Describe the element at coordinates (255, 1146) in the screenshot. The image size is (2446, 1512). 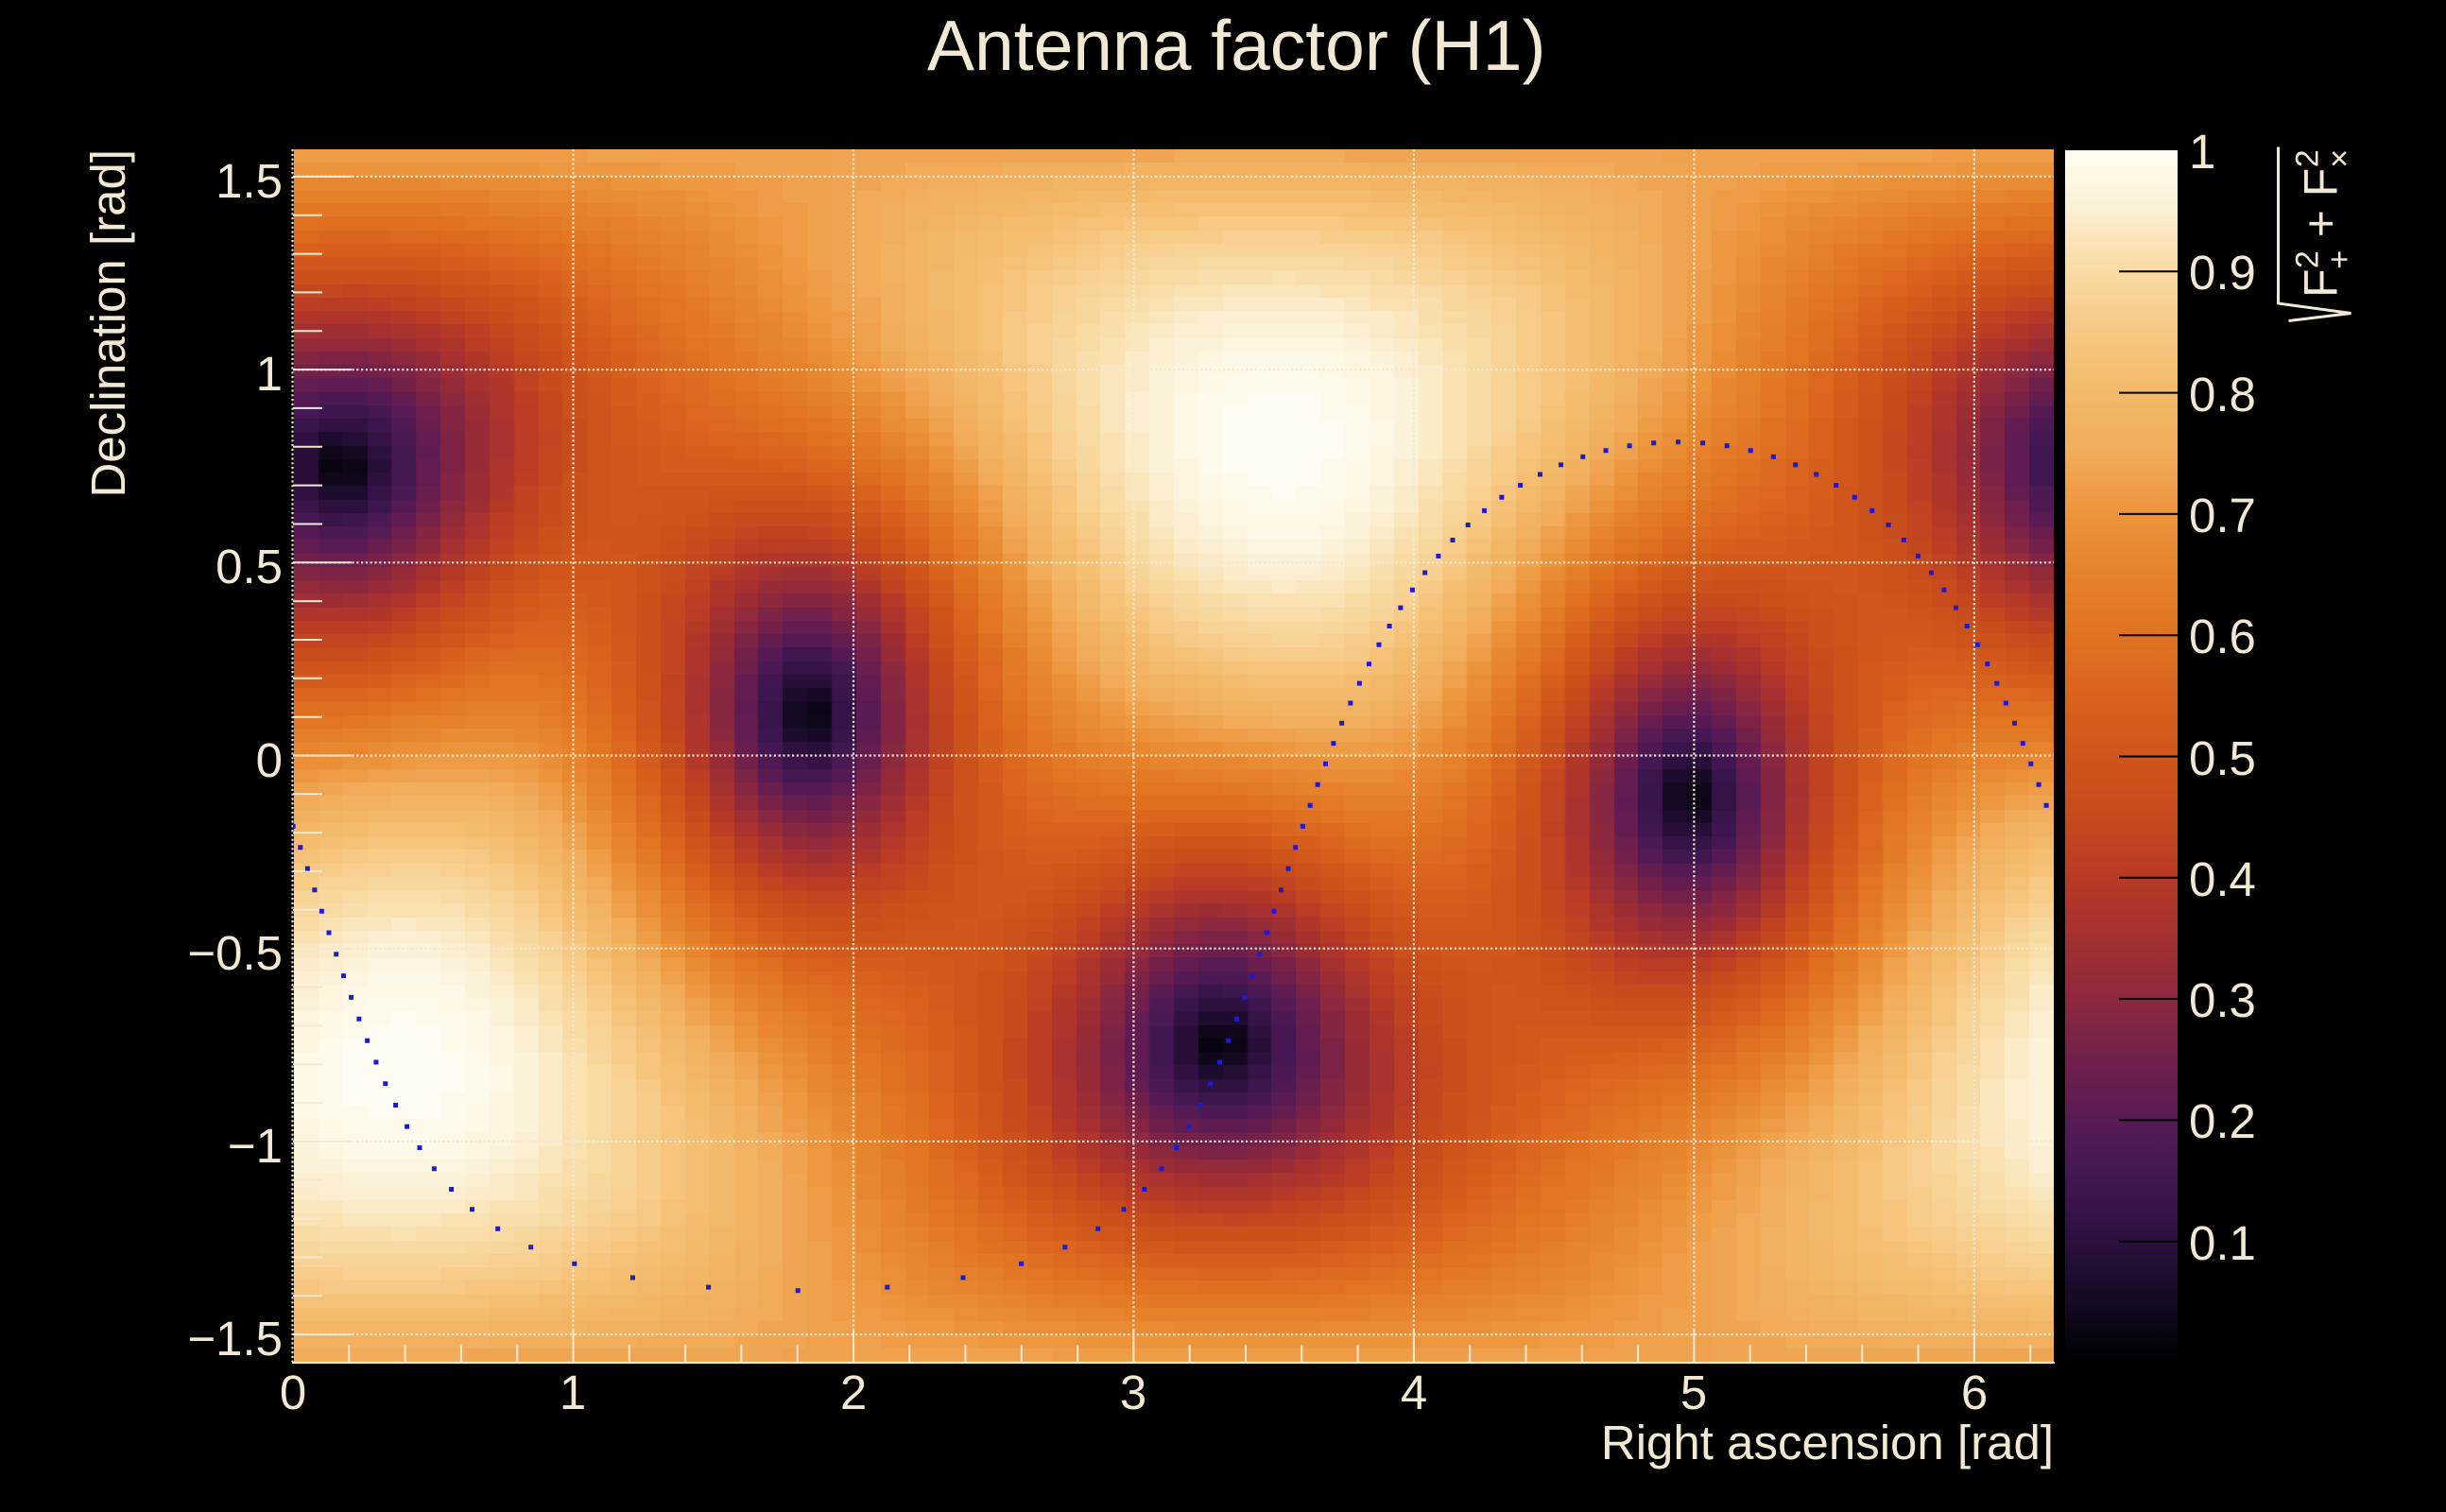
I see `svg-text: −1` at that location.